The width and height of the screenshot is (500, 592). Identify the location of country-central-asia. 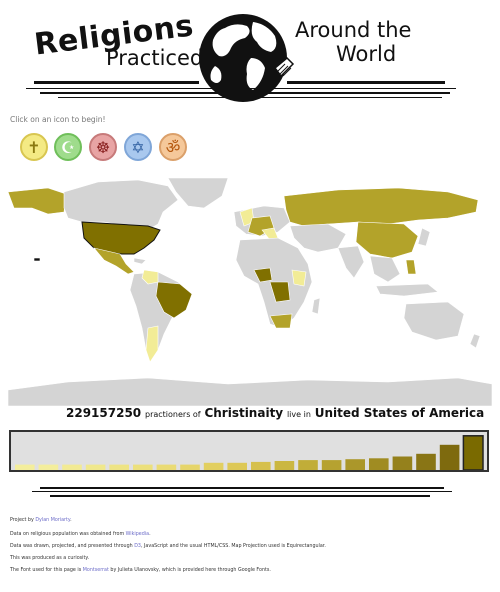
(318, 238).